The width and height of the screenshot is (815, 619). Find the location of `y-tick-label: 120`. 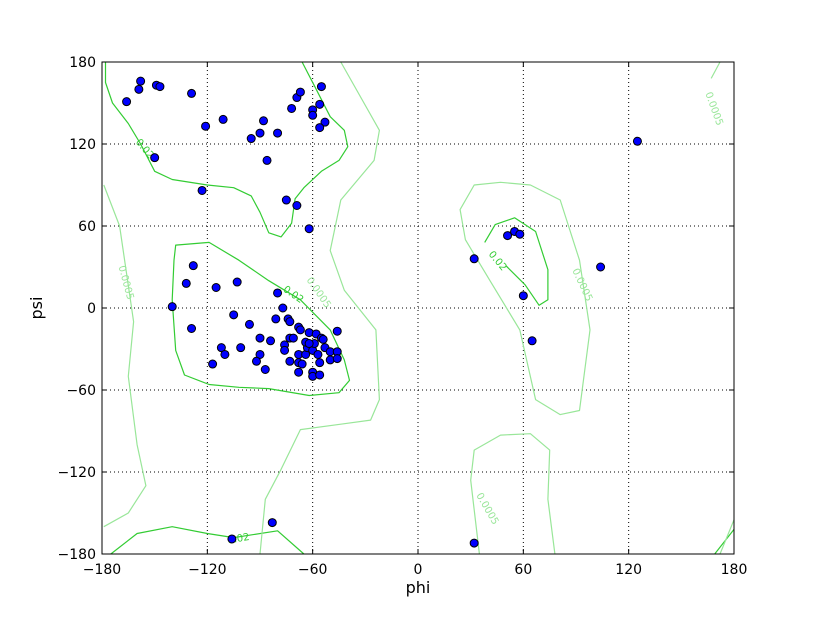

y-tick-label: 120 is located at coordinates (82, 145).